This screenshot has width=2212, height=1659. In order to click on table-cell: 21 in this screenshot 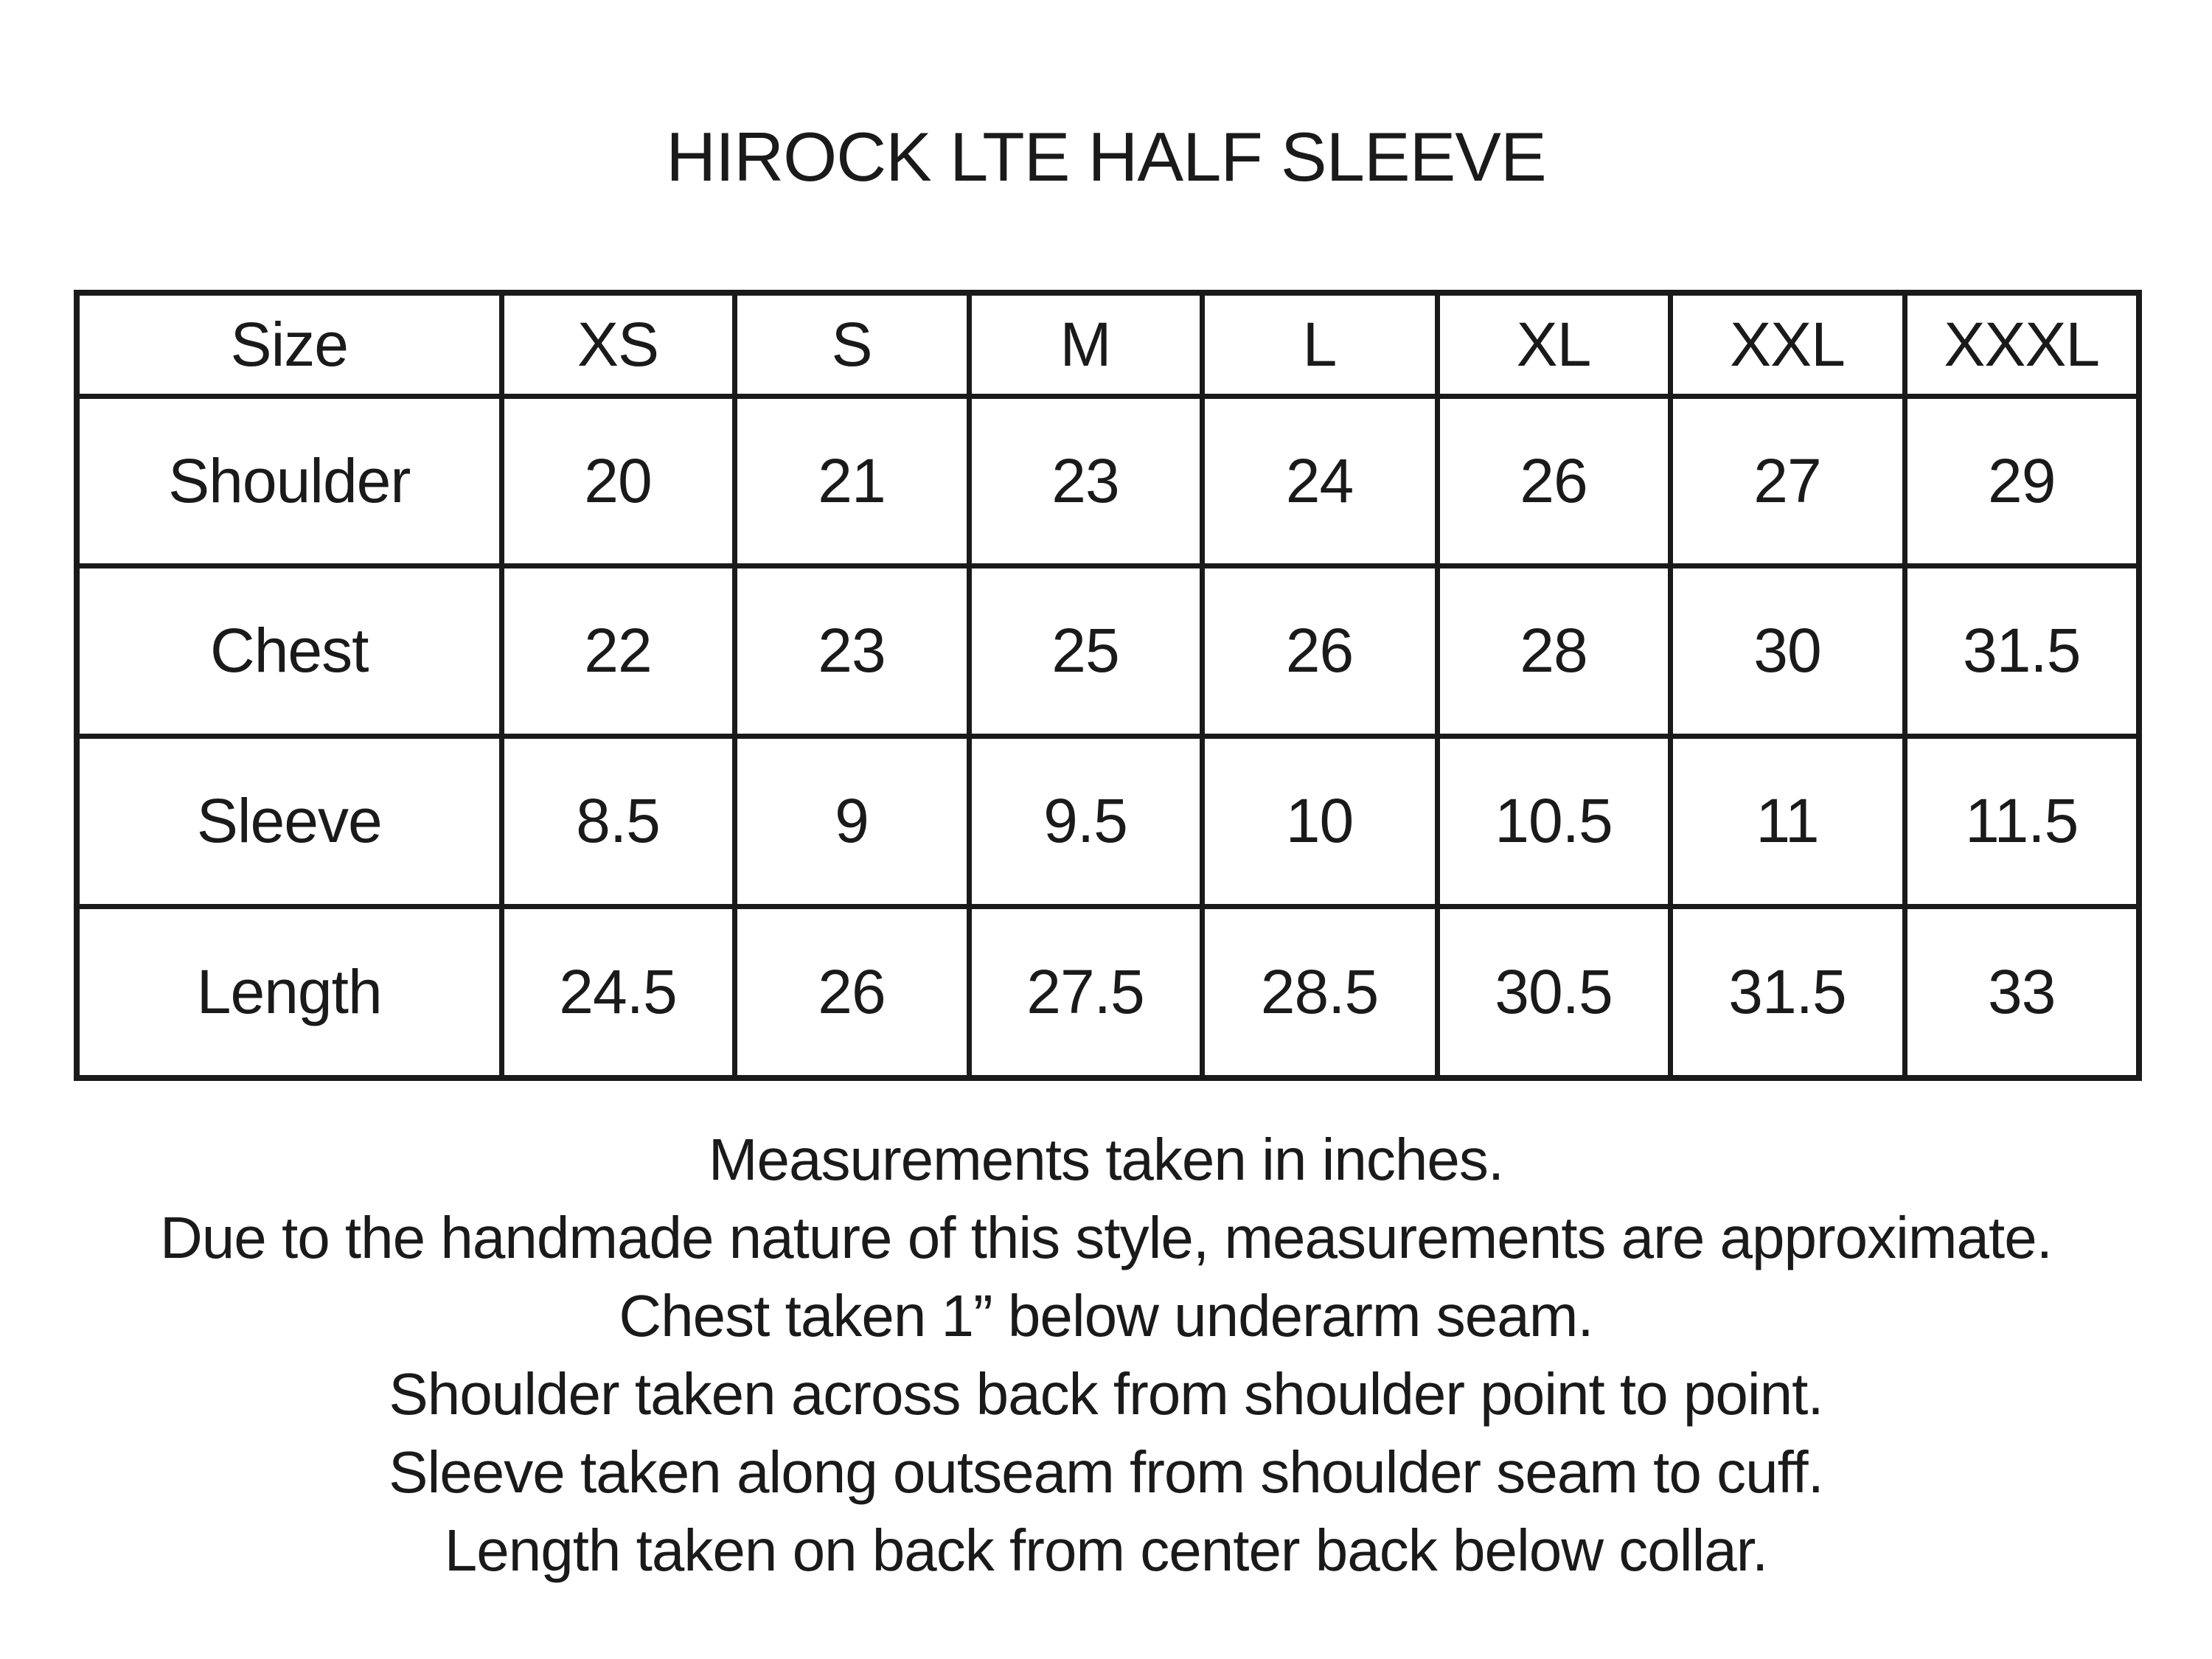, I will do `click(851, 480)`.